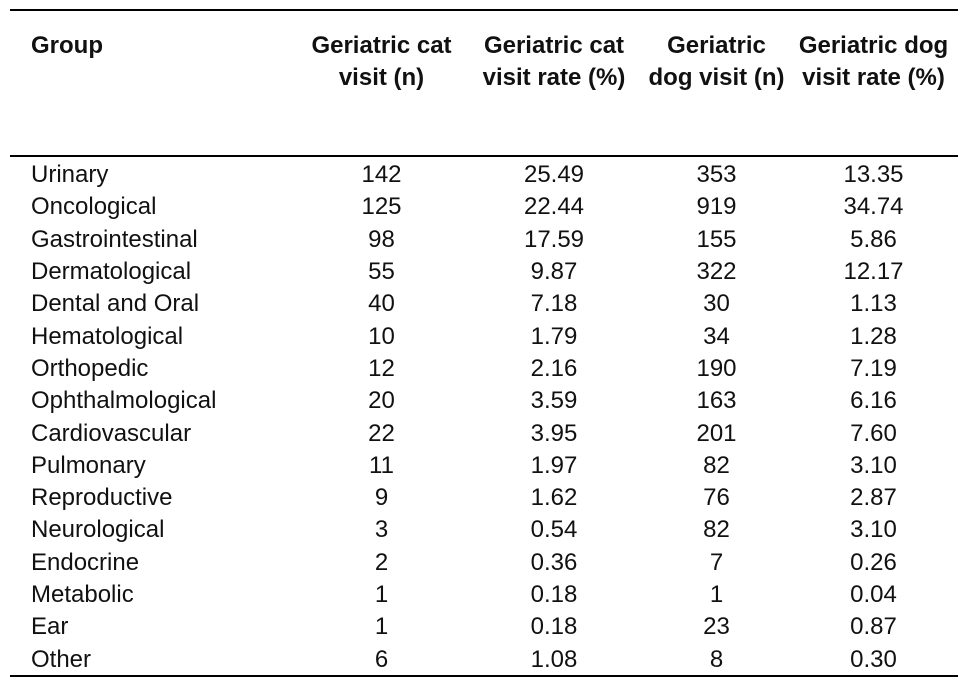  I want to click on cell-group: Gastrointestinal, so click(114, 239).